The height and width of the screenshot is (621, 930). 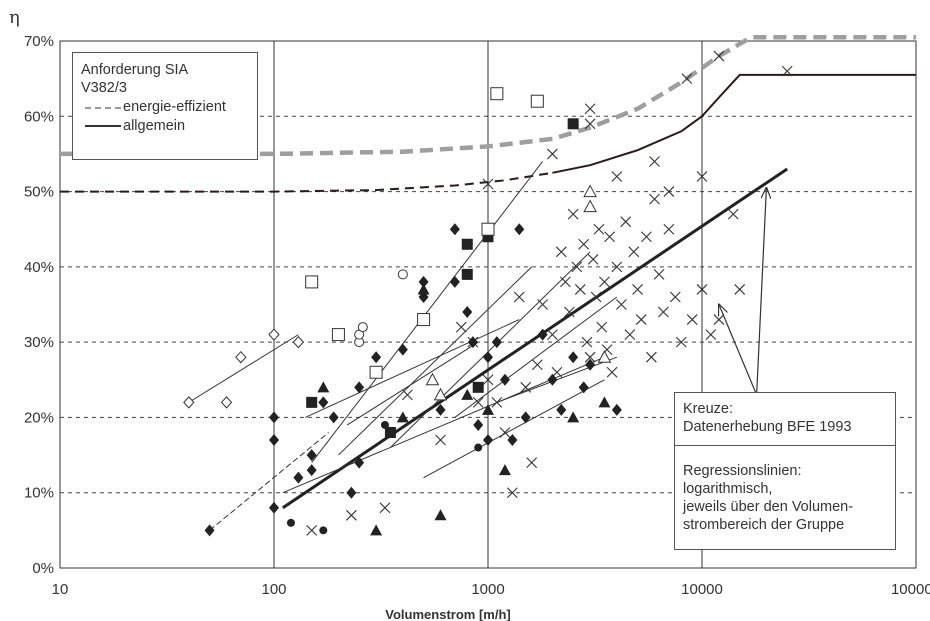 I want to click on annotation-regression-line2: logarithmisch,, so click(x=728, y=489).